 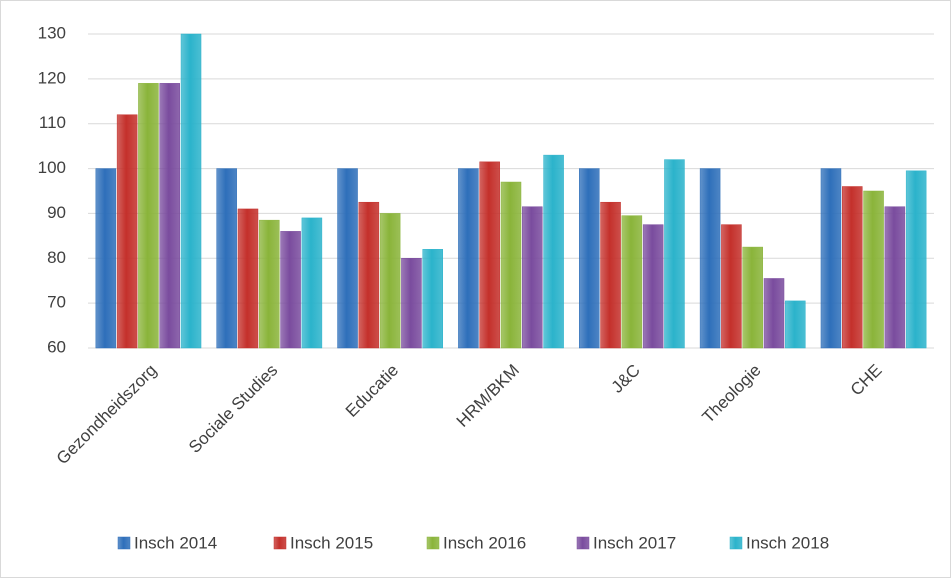 What do you see at coordinates (52, 167) in the screenshot?
I see `y-tick-label: 100` at bounding box center [52, 167].